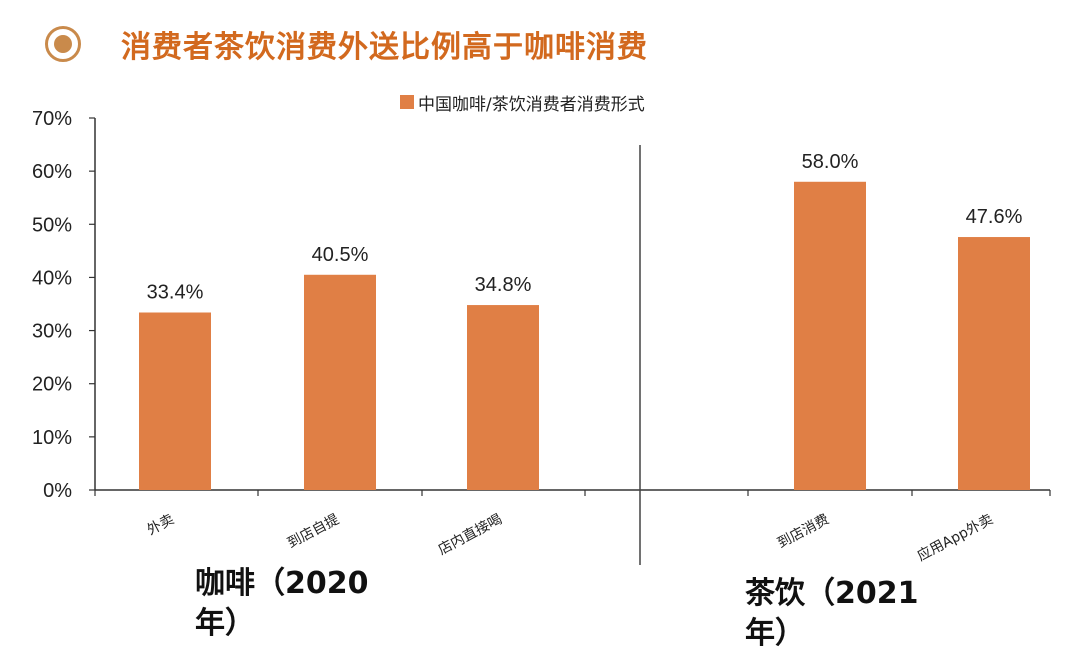 Image resolution: width=1080 pixels, height=668 pixels. What do you see at coordinates (503, 285) in the screenshot?
I see `bar-value-label: 34.8%` at bounding box center [503, 285].